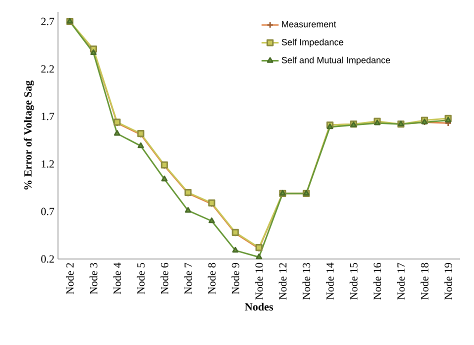  Describe the element at coordinates (47, 22) in the screenshot. I see `y-tick-label: 2.7` at that location.